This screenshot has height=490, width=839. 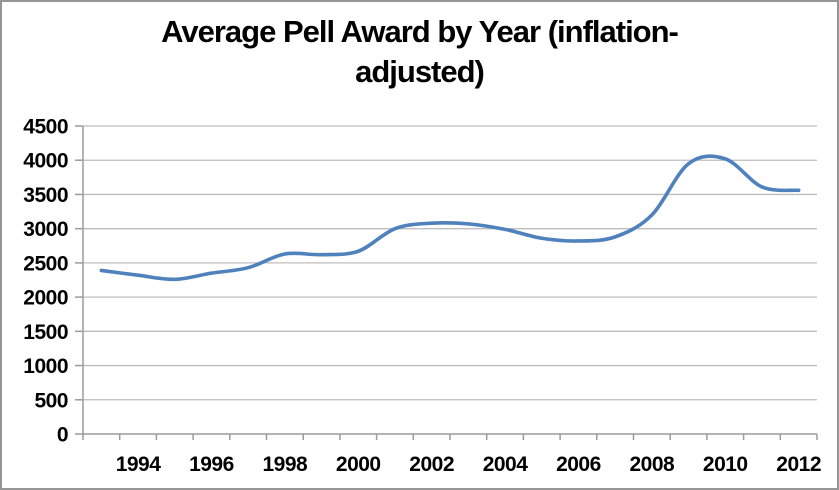 What do you see at coordinates (285, 464) in the screenshot?
I see `x-axis-tick-label: 1998` at bounding box center [285, 464].